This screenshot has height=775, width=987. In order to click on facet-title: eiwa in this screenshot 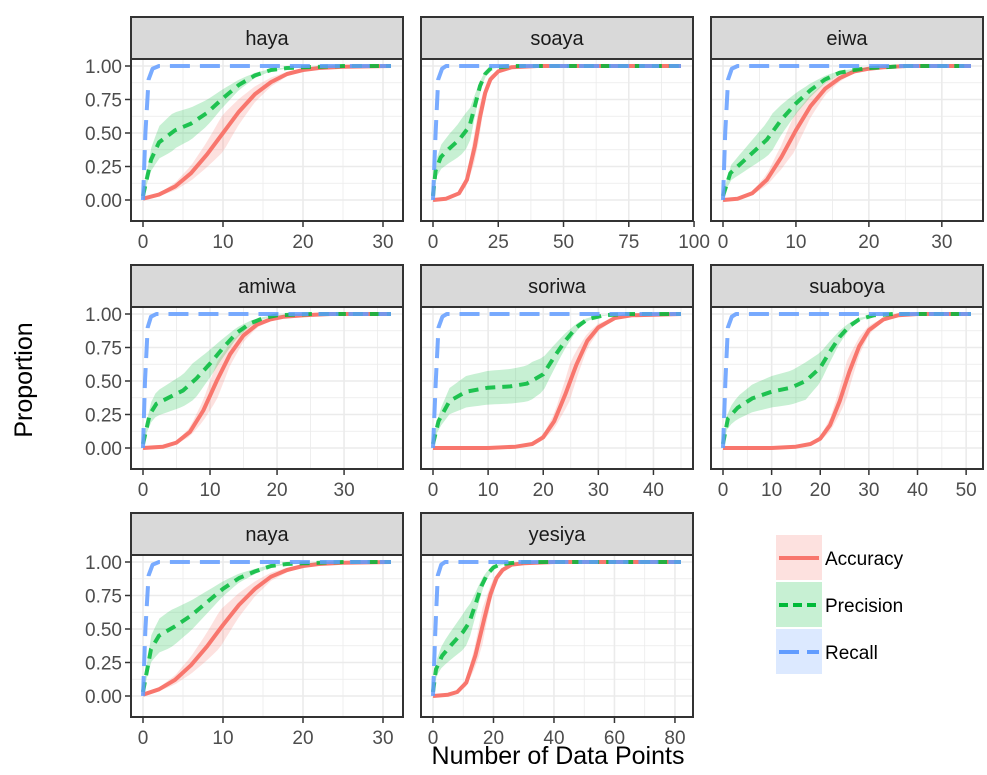, I will do `click(847, 39)`.